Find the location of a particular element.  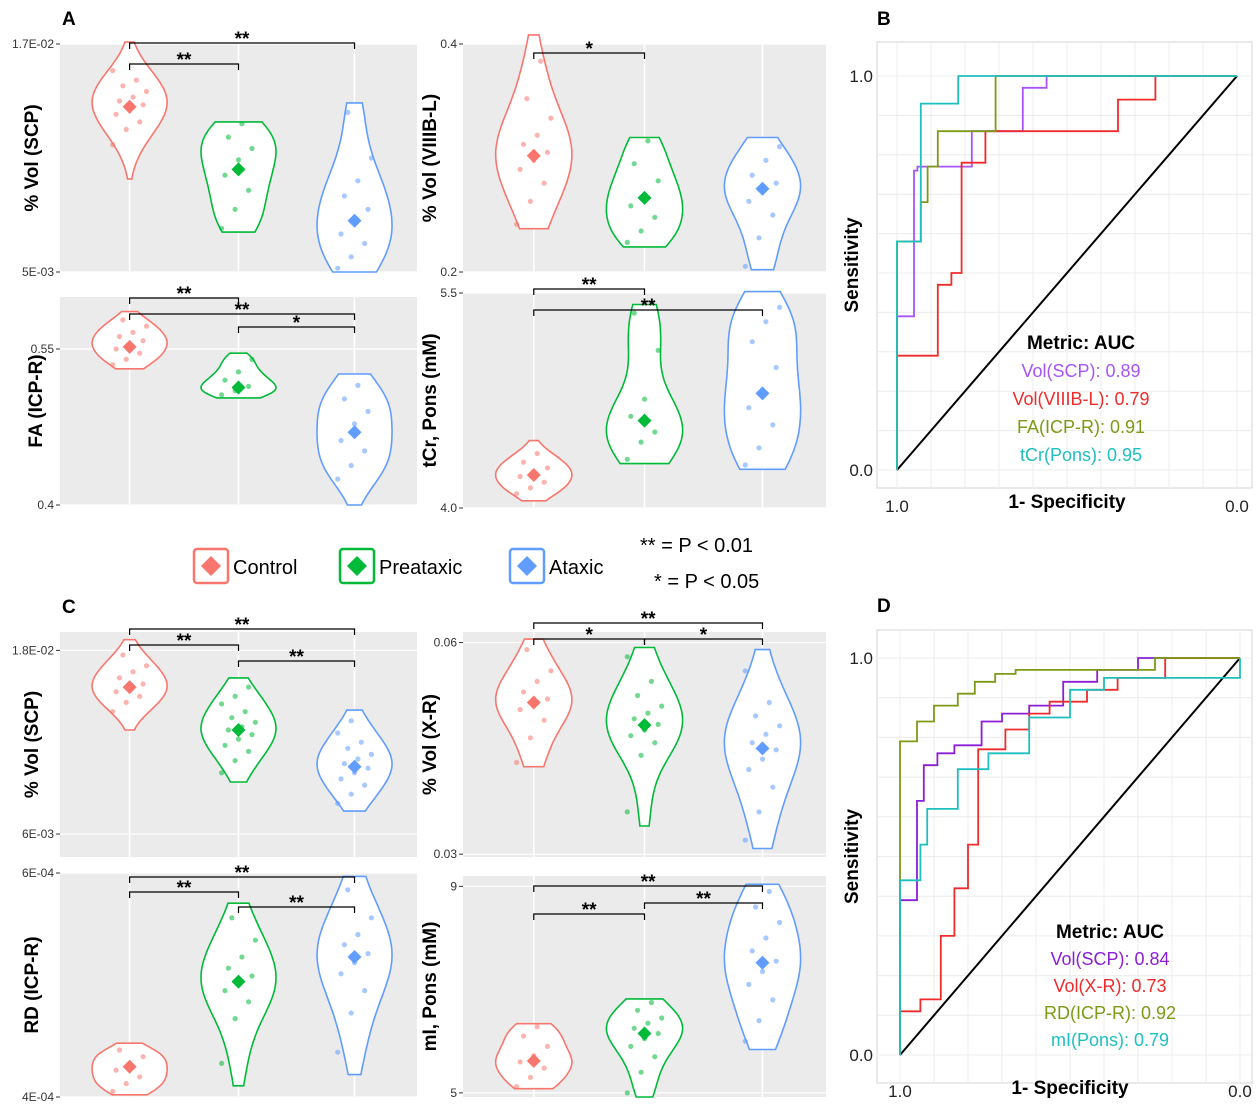

y-tick-label: 5 is located at coordinates (453, 1093).